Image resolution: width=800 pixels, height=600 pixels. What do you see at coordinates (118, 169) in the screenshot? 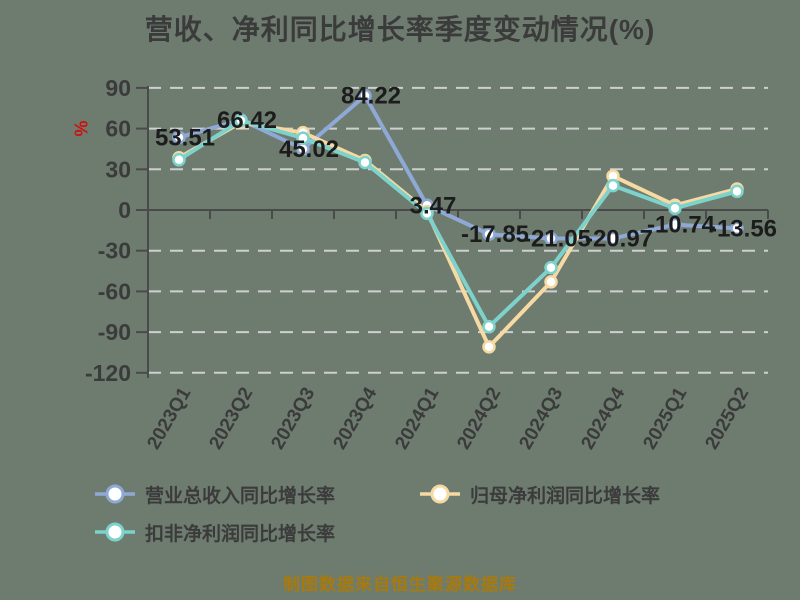
I see `y-tick-label: 30` at bounding box center [118, 169].